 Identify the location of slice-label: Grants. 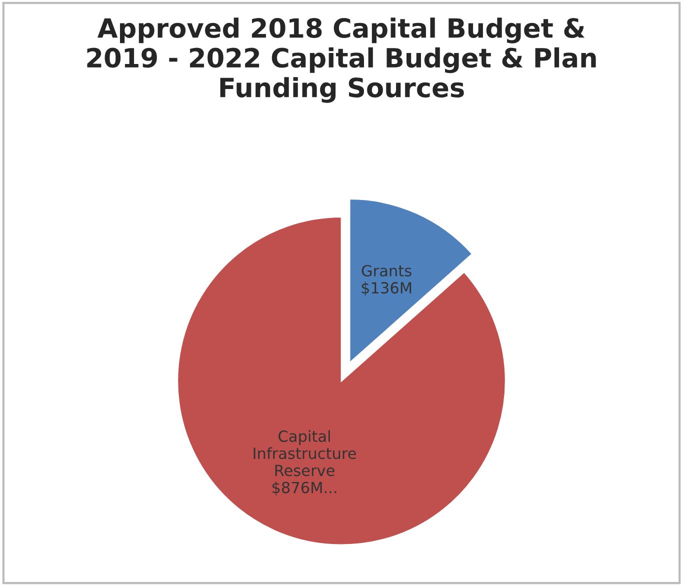
(387, 270).